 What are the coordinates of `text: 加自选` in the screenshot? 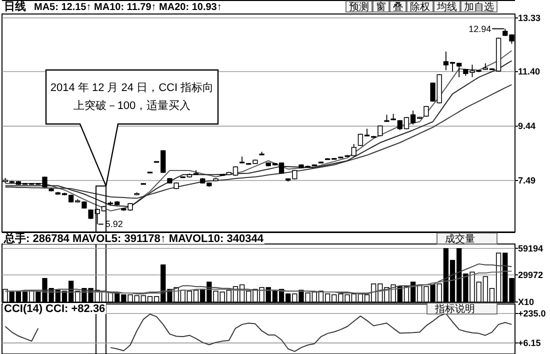 It's located at (479, 7).